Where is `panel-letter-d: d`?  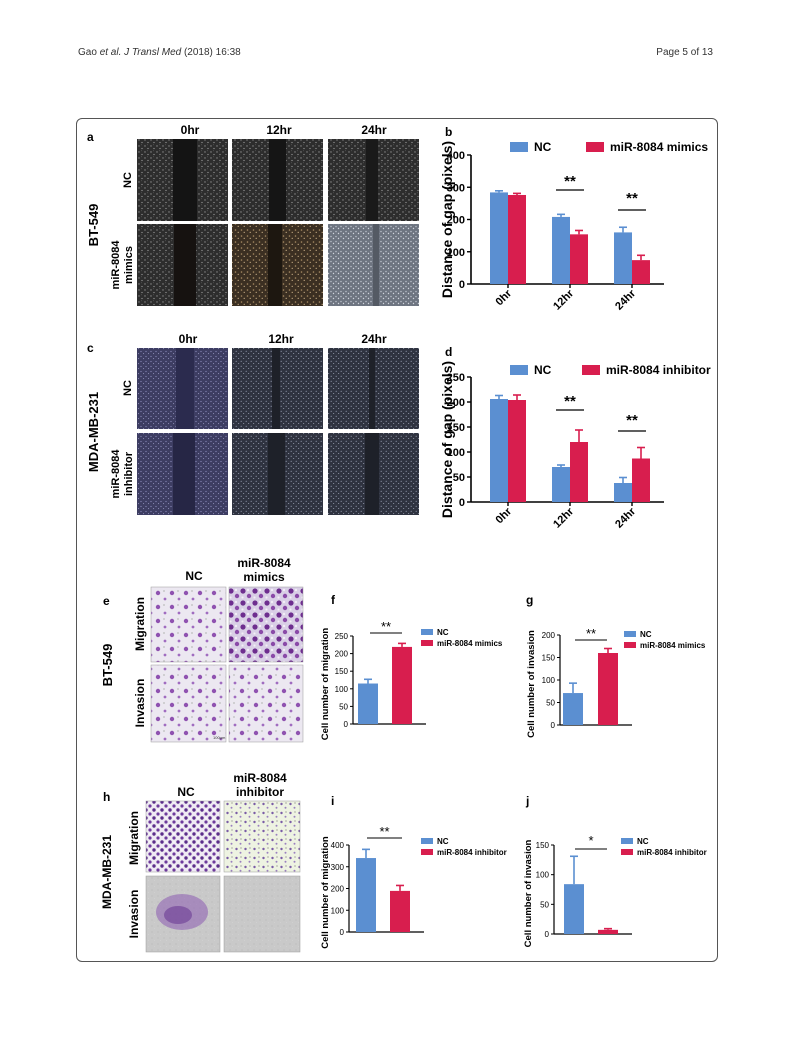
panel-letter-d: d is located at coordinates (448, 352).